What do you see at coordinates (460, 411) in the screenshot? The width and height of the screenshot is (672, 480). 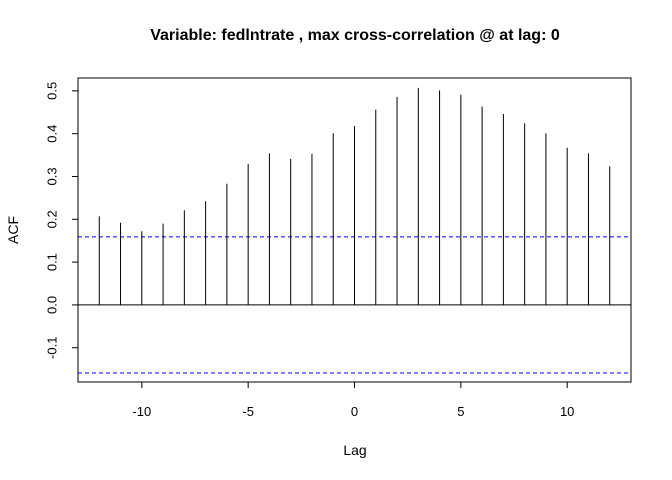 I see `x-tick-label: 5` at bounding box center [460, 411].